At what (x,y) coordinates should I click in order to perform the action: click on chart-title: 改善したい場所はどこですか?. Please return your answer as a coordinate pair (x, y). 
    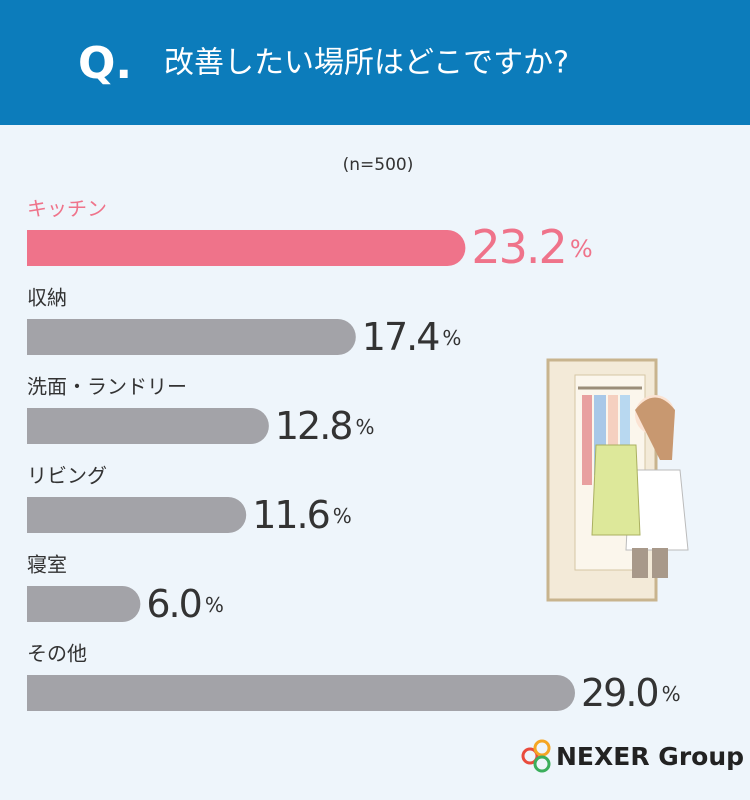
    Looking at the image, I should click on (366, 63).